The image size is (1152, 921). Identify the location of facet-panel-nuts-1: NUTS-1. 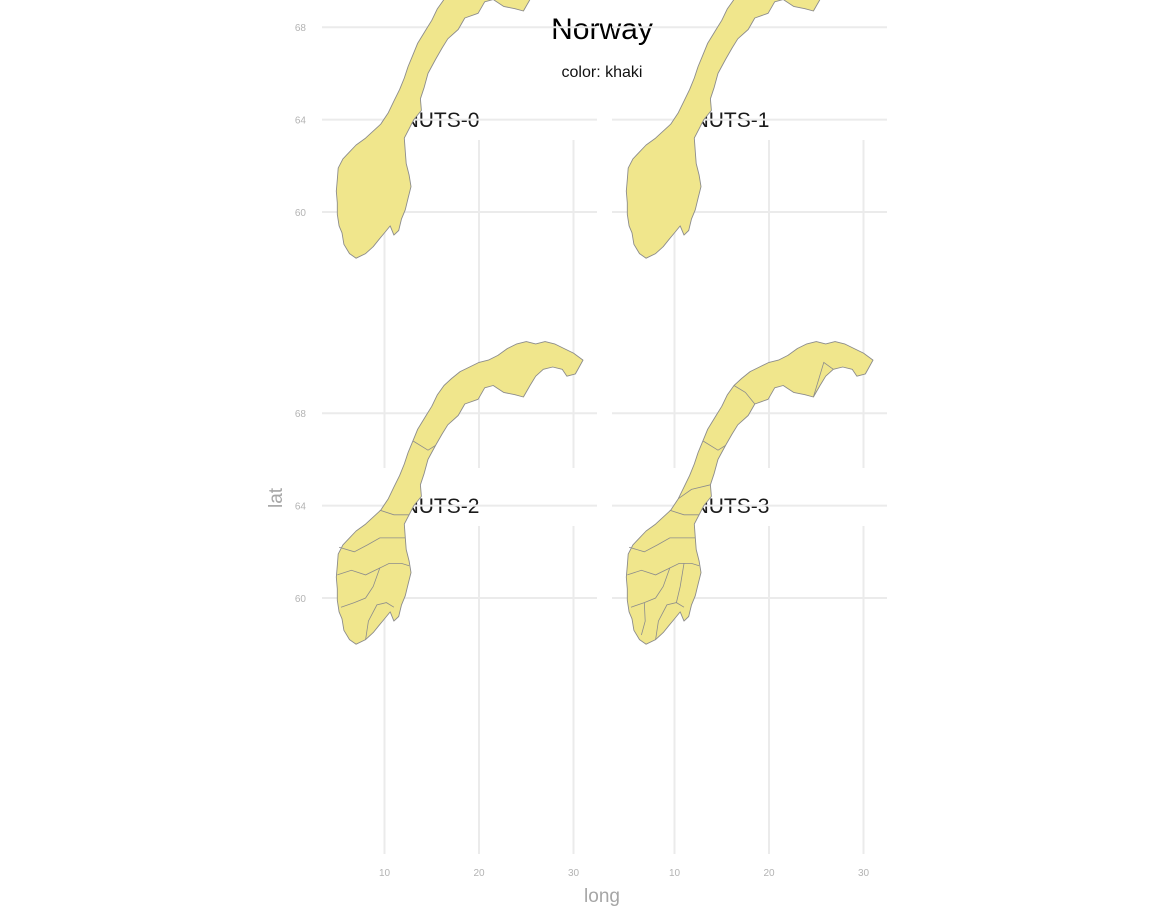
(749, 234).